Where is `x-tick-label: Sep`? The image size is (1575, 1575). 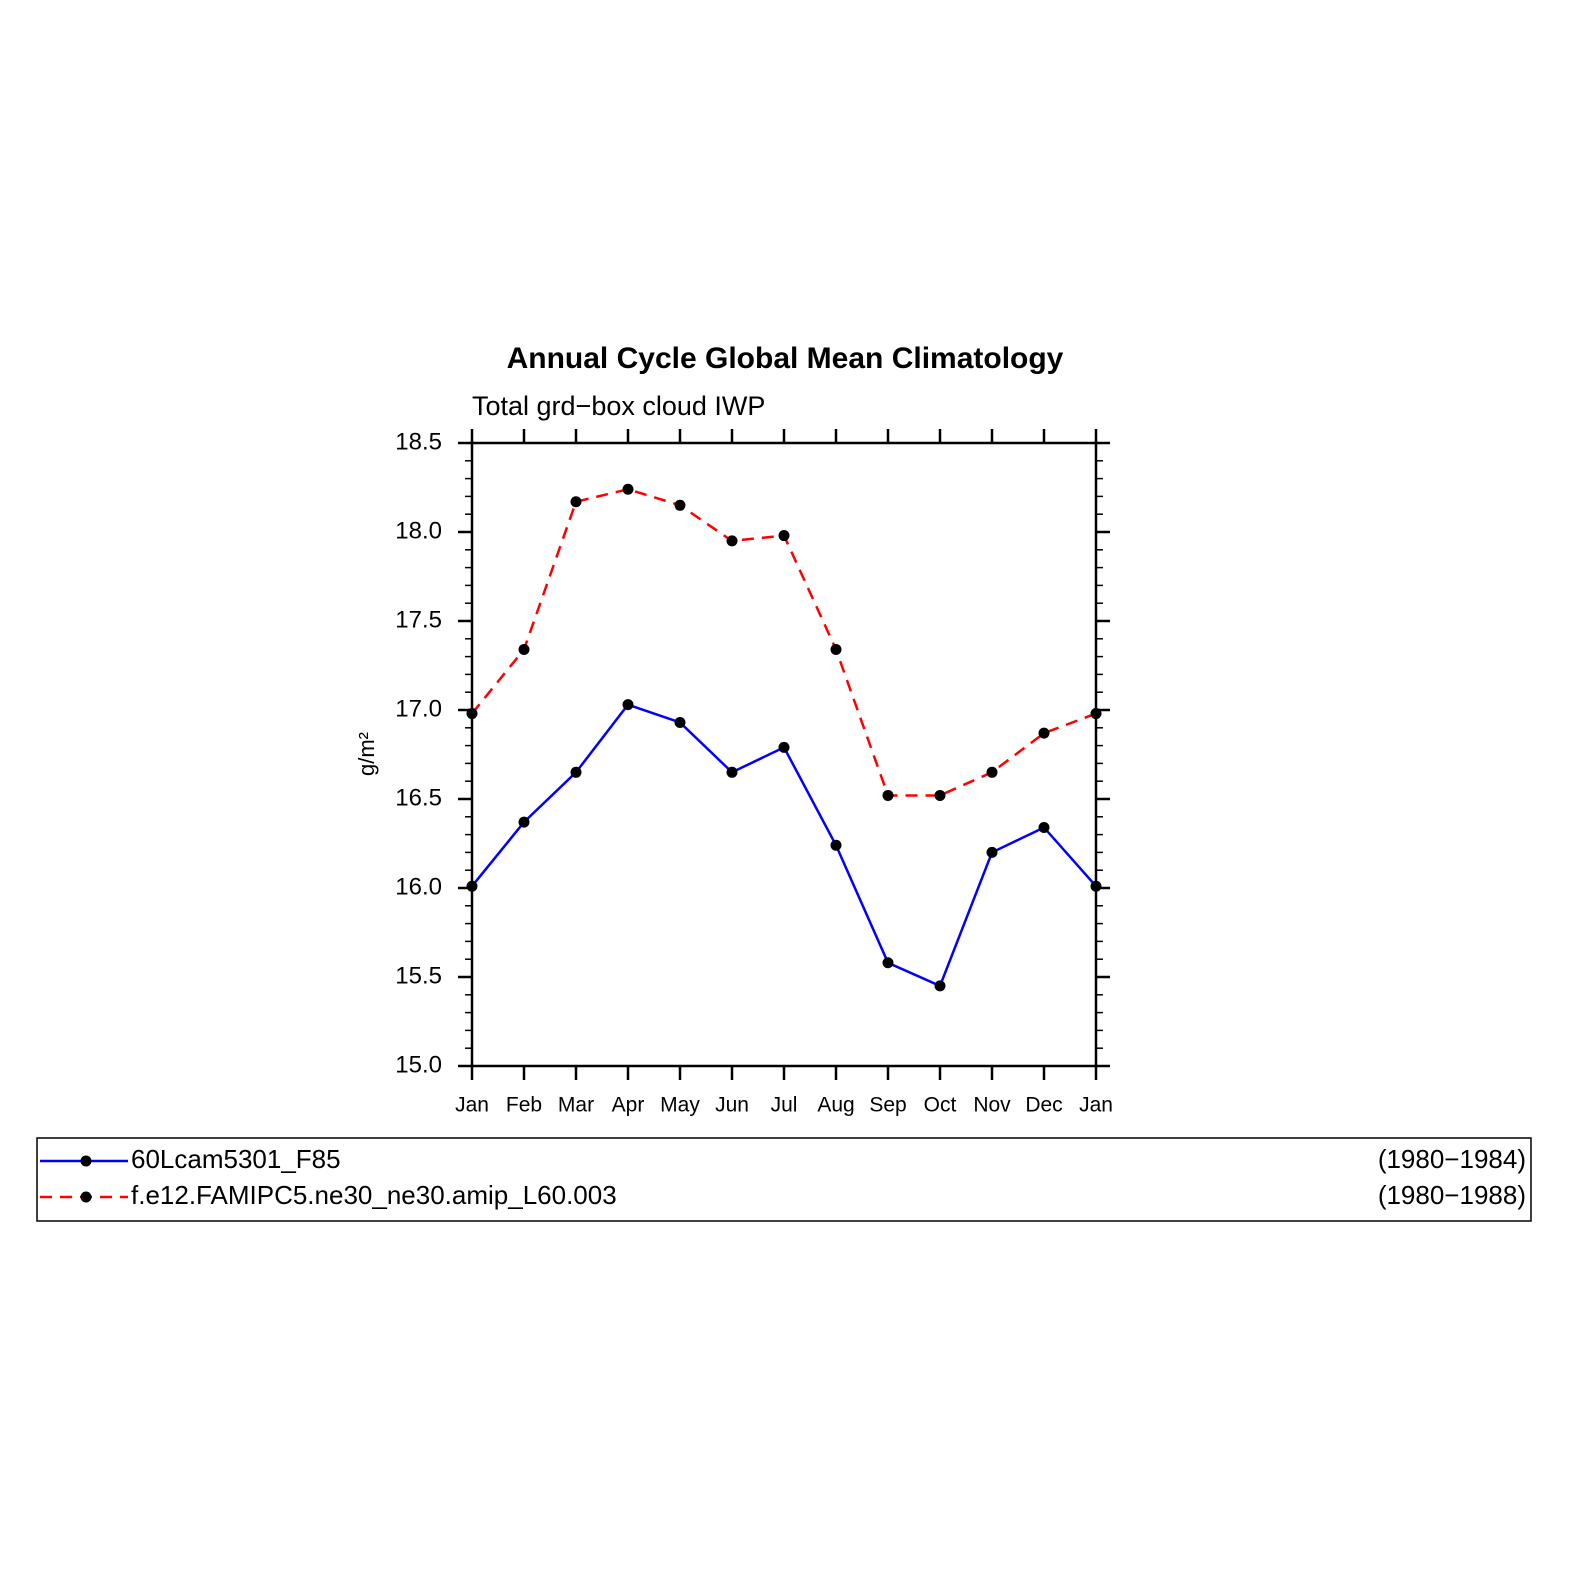 x-tick-label: Sep is located at coordinates (887, 1105).